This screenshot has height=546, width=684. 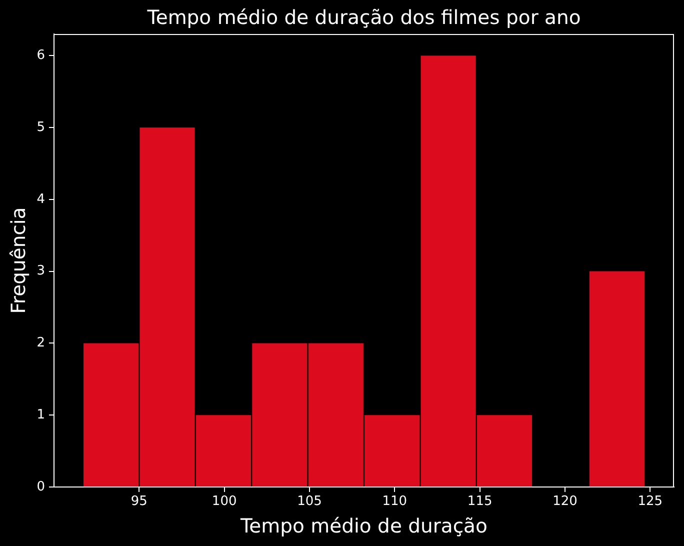 I want to click on x-tick-label: 105, so click(x=309, y=502).